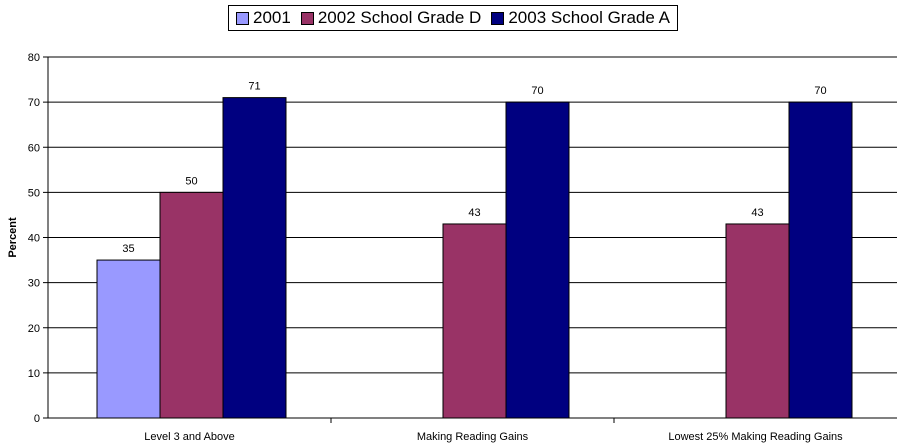 This screenshot has width=899, height=448. Describe the element at coordinates (820, 91) in the screenshot. I see `data-label-2003-2: 70` at that location.